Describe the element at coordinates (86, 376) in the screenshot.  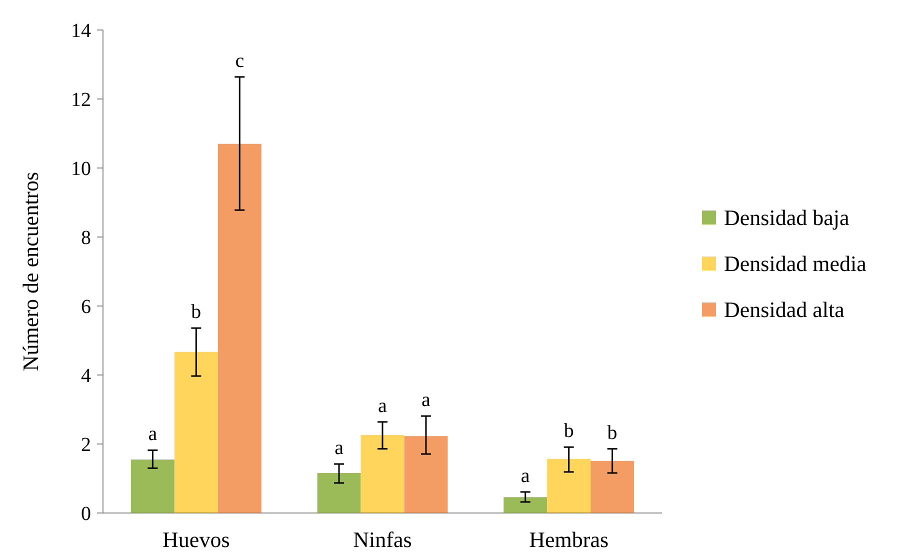
I see `y-tick-label: 4` at that location.